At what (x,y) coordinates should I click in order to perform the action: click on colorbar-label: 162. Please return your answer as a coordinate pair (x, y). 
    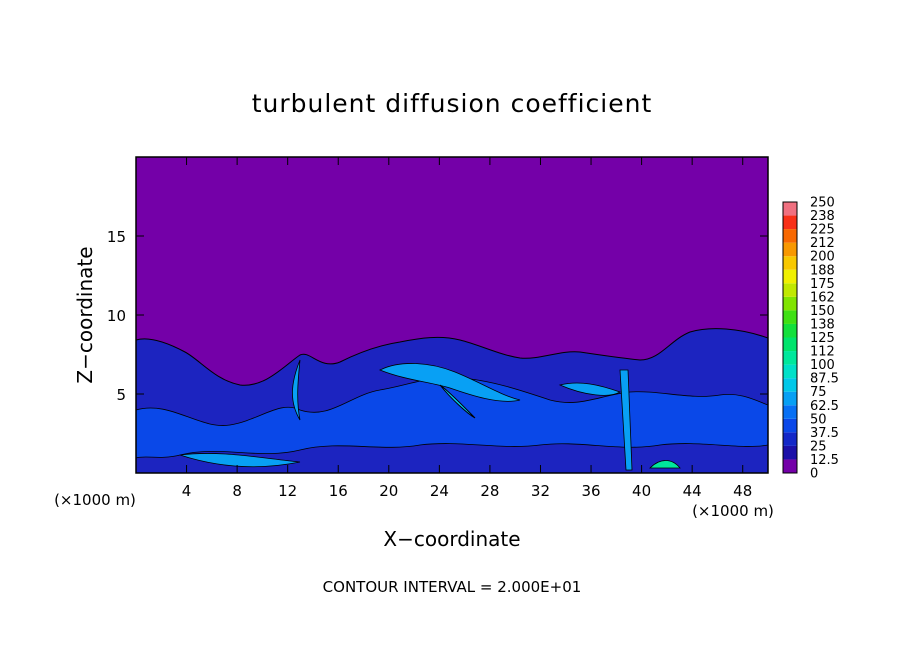
    Looking at the image, I should click on (822, 297).